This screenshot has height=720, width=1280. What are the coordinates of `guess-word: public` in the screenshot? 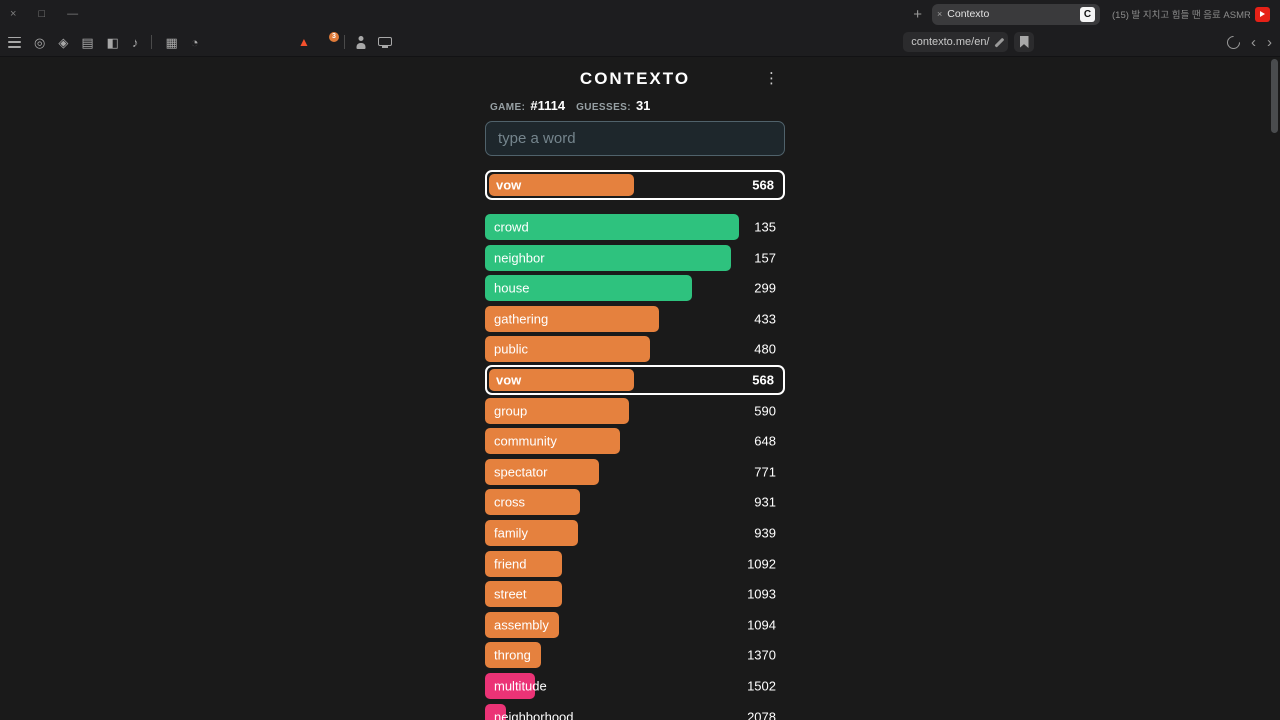 It's located at (511, 349).